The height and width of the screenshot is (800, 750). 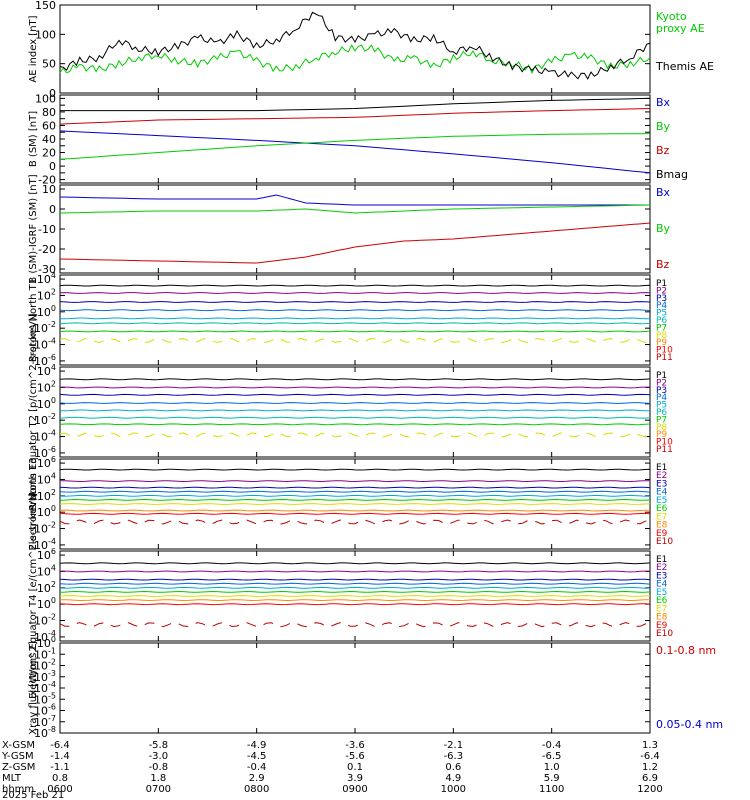 What do you see at coordinates (60, 756) in the screenshot?
I see `x-axis-value: -1.4` at bounding box center [60, 756].